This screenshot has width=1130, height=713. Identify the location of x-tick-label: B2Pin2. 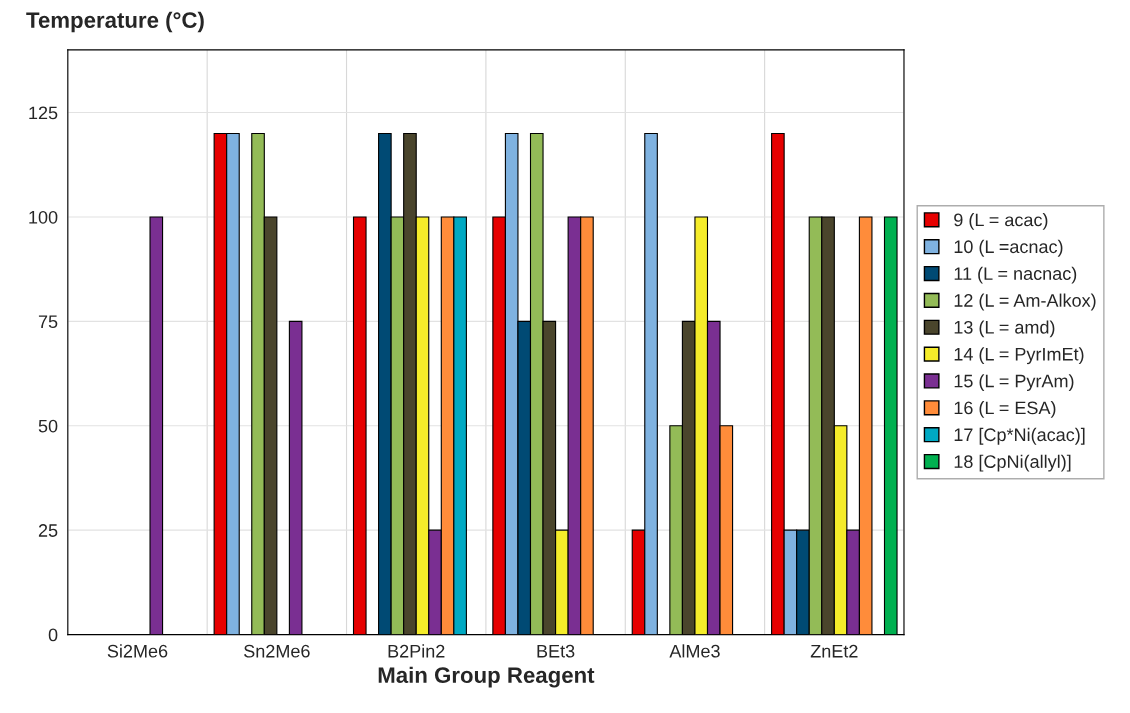
(416, 651).